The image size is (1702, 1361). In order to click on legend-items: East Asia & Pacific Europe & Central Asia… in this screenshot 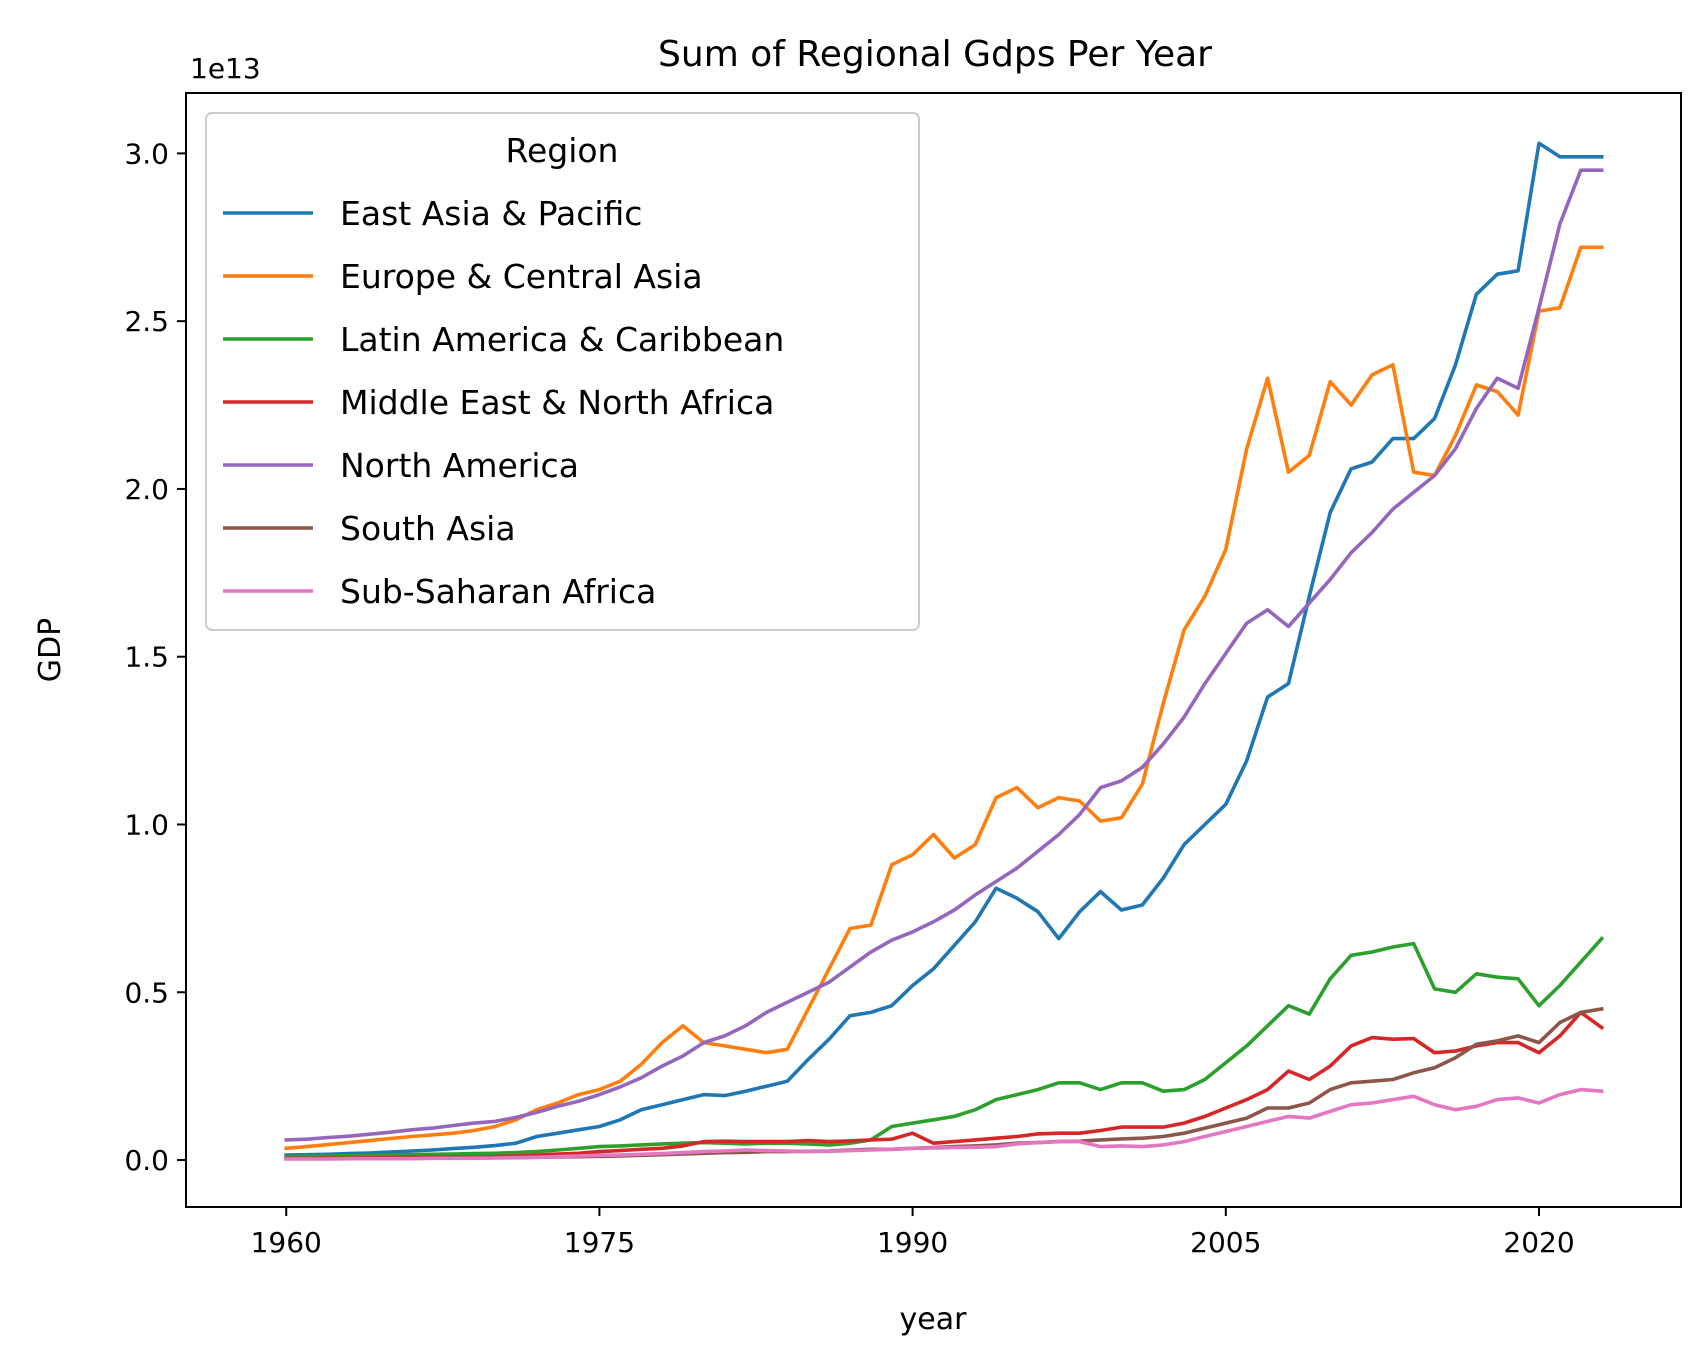, I will do `click(503, 402)`.